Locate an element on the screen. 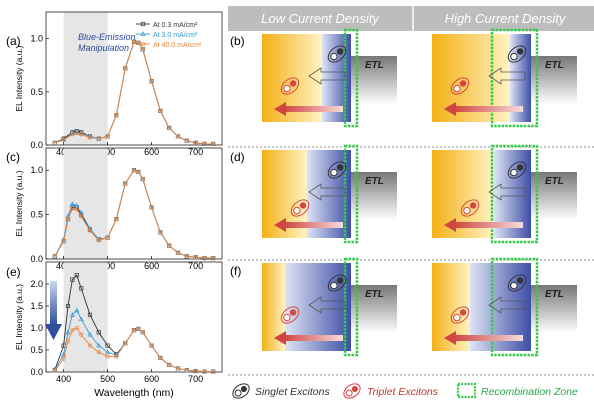 The image size is (594, 408). recombination-zone-icon is located at coordinates (466, 390).